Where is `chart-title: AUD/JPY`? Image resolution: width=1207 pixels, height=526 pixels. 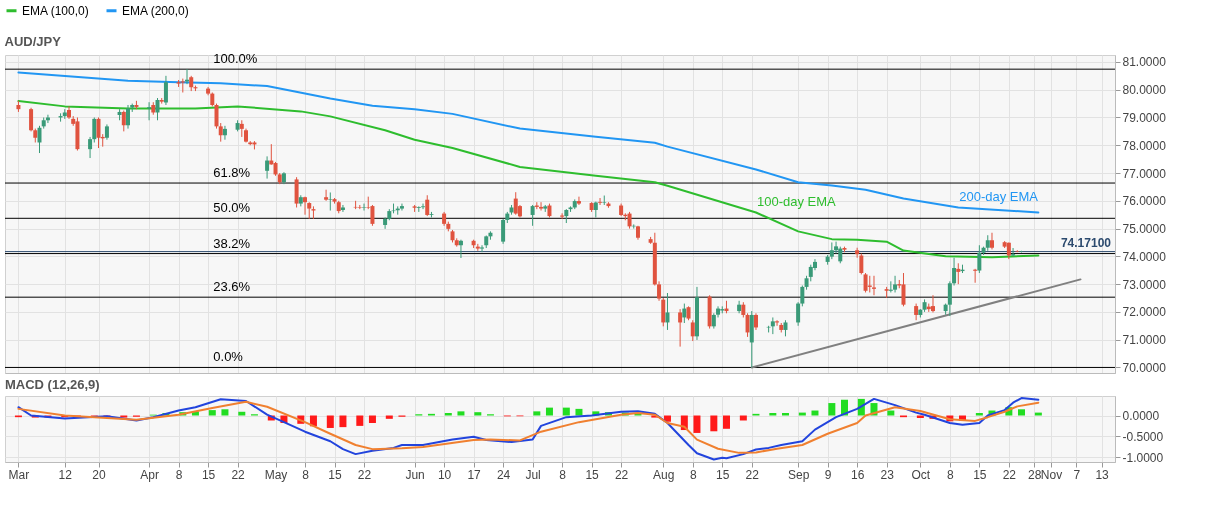 chart-title: AUD/JPY is located at coordinates (33, 42).